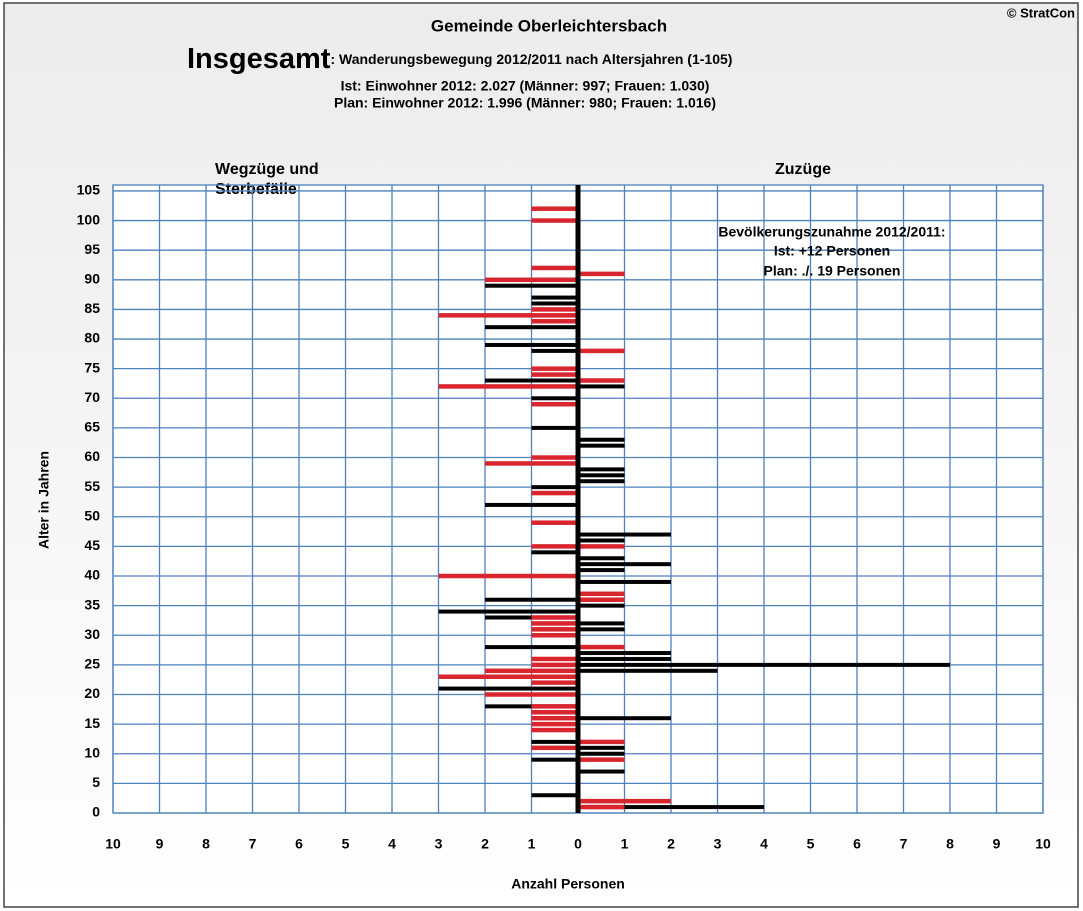 This screenshot has height=911, width=1083. I want to click on y-tick-label: 10, so click(92, 752).